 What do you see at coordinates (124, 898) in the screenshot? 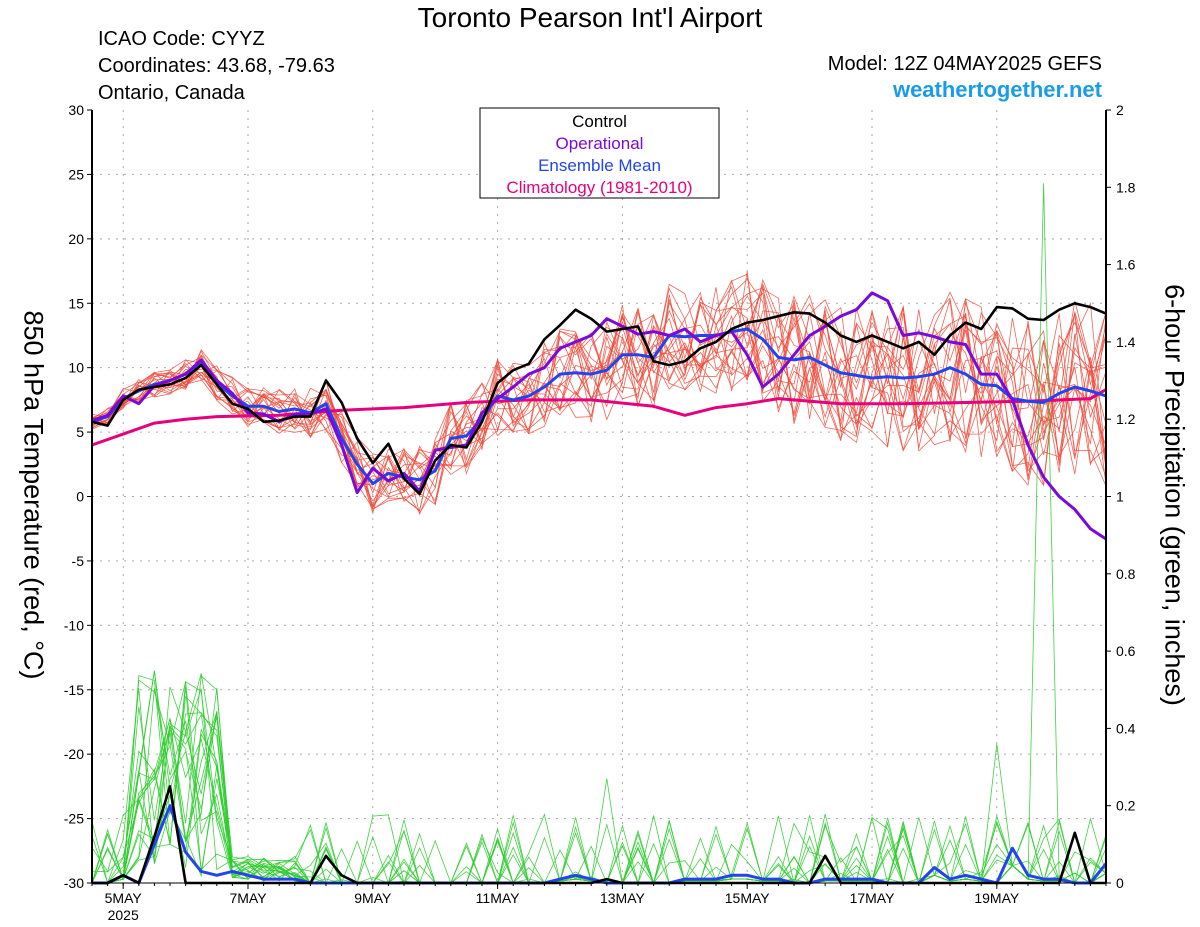
I see `x-tick-label: 5MAY` at bounding box center [124, 898].